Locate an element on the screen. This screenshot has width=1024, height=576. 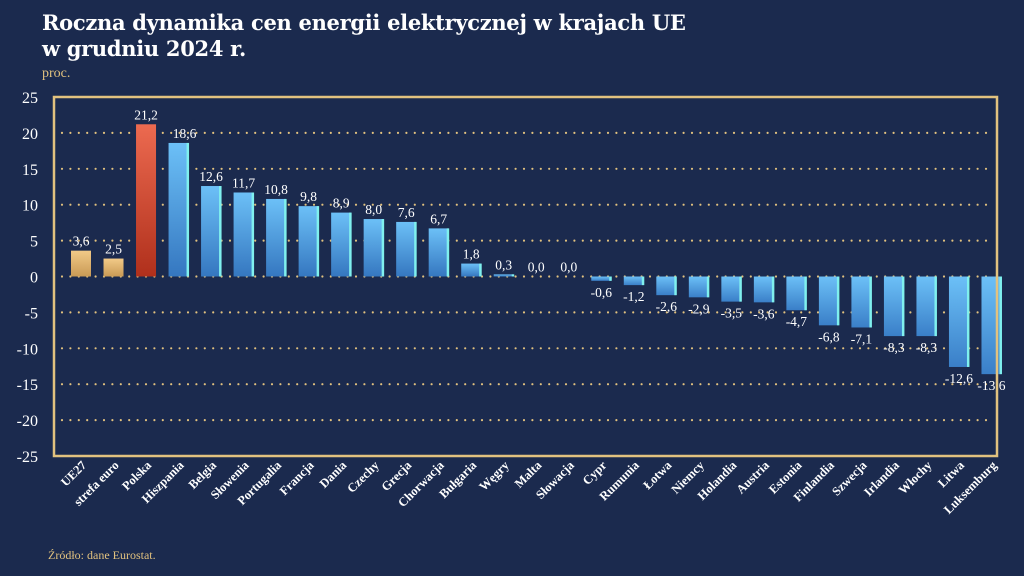
y-tick-label: 10 is located at coordinates (30, 206).